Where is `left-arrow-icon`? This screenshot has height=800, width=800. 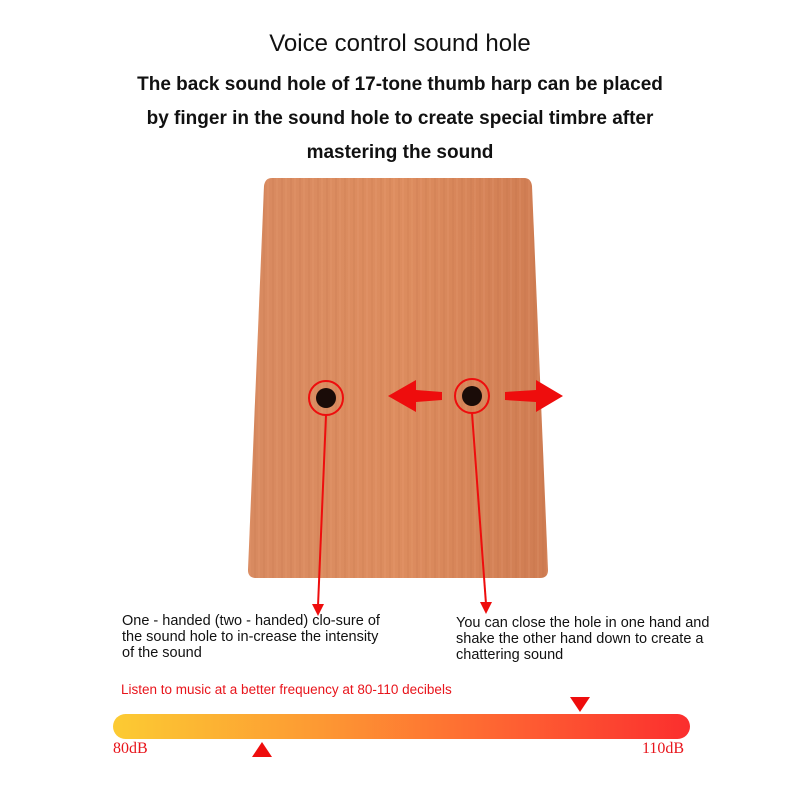
left-arrow-icon is located at coordinates (415, 396).